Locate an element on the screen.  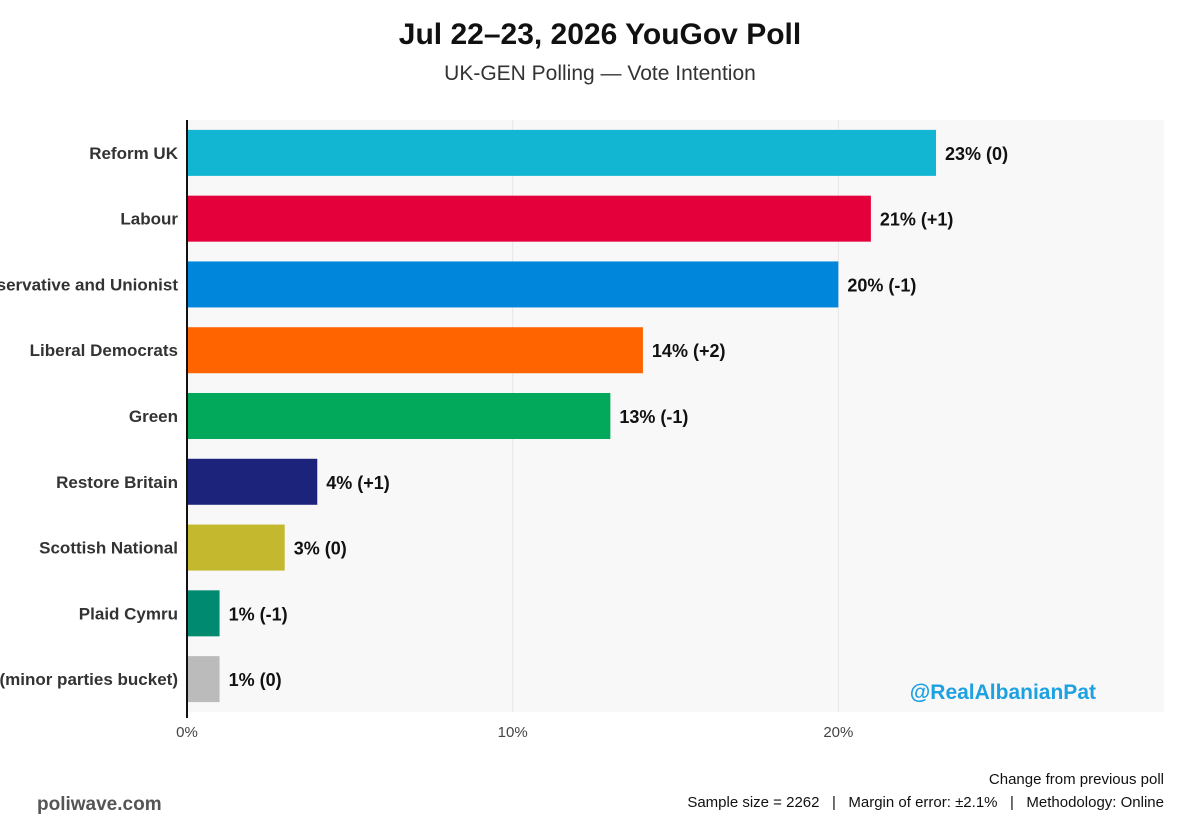
x-tick-label: 20% is located at coordinates (838, 732).